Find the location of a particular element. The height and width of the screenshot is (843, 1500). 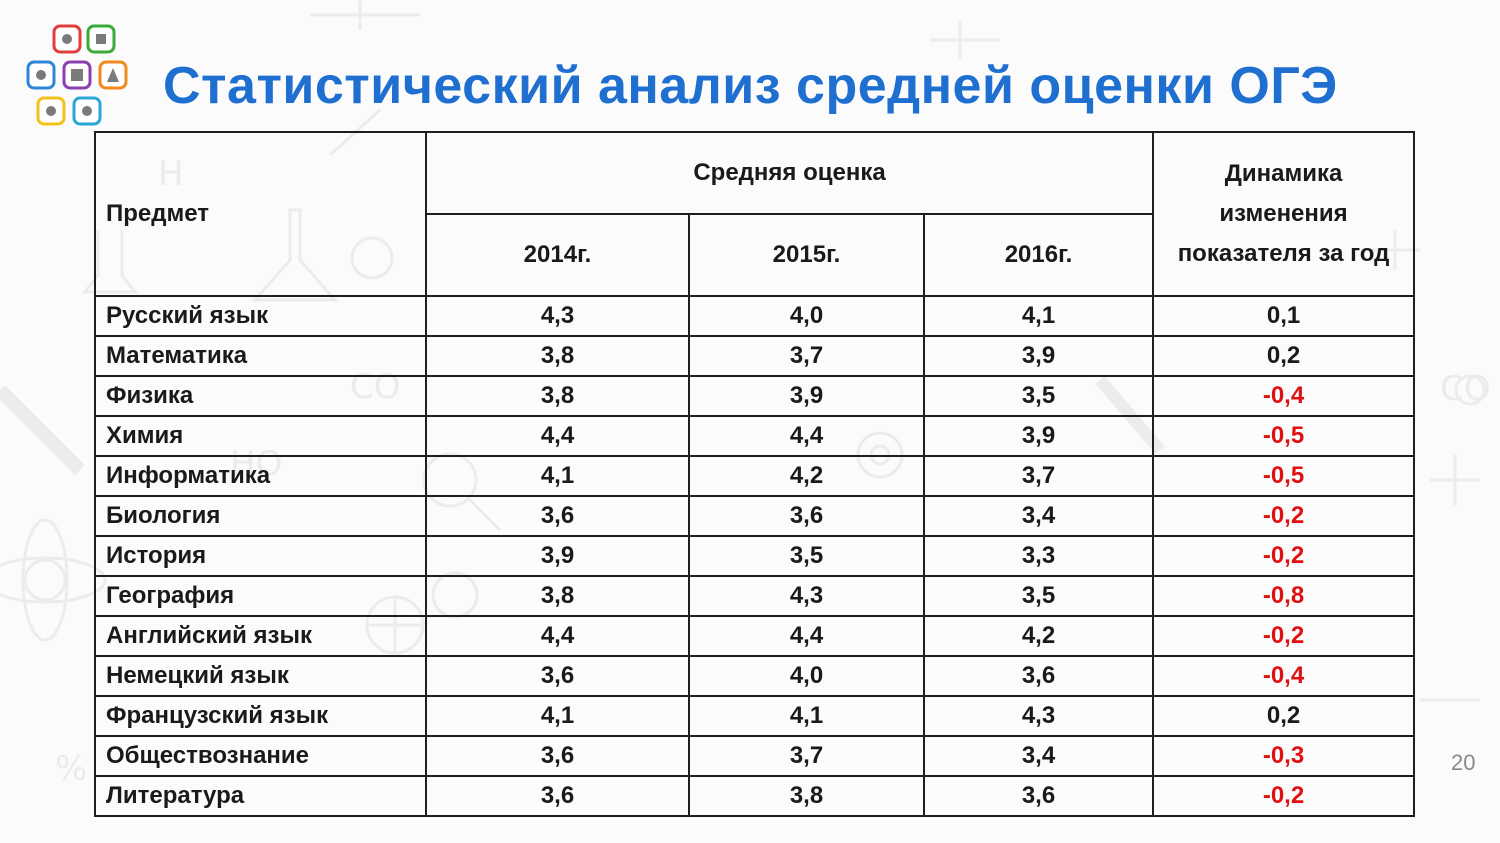

table-row: Химия 4,4 4,4 3,9 -0,5 is located at coordinates (755, 436).